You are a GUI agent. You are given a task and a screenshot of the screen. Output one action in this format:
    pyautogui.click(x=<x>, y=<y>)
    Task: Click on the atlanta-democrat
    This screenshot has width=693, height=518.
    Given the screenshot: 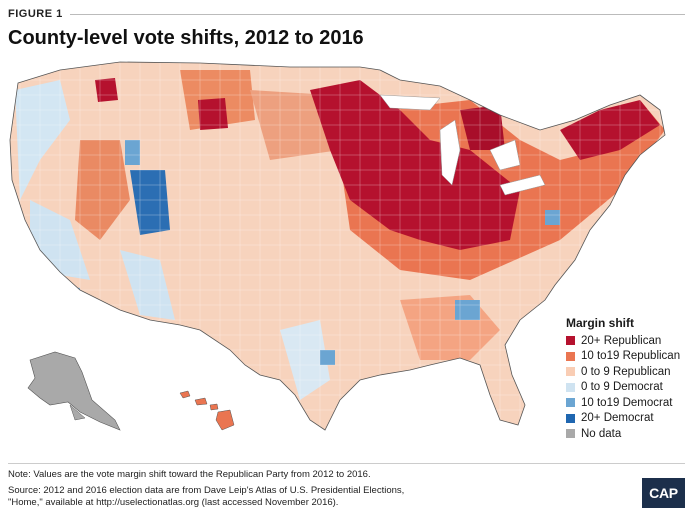 What is the action you would take?
    pyautogui.click(x=467, y=310)
    